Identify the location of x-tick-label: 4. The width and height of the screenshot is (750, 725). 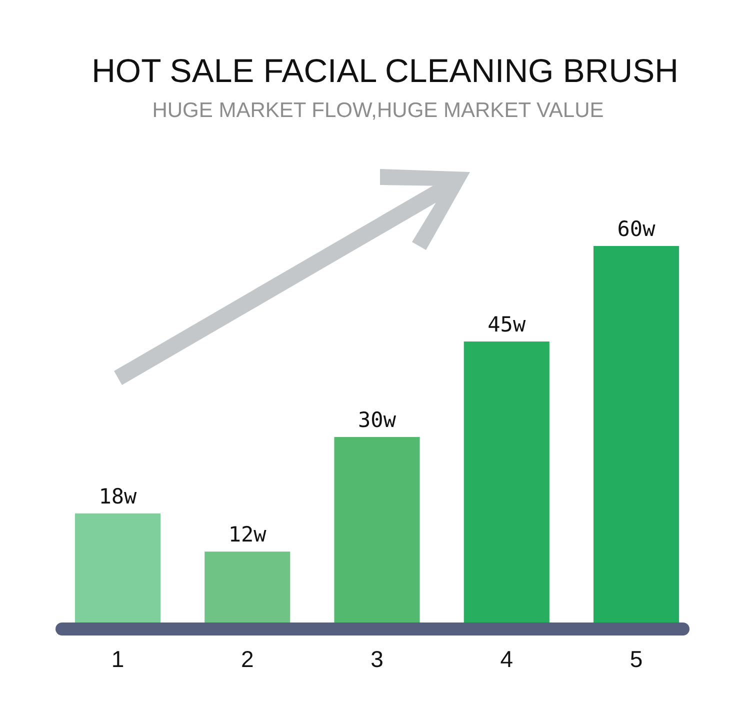
(507, 659).